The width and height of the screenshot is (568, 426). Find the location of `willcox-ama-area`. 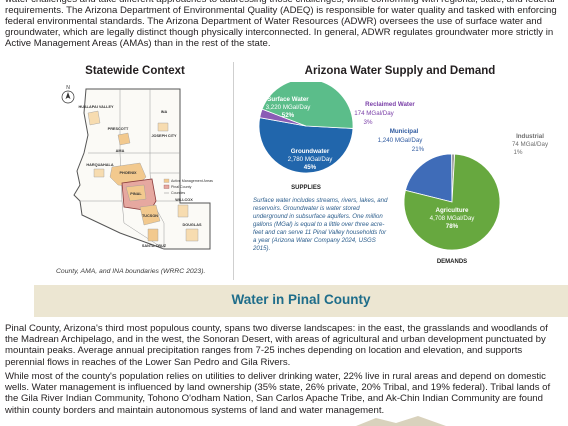

willcox-ama-area is located at coordinates (183, 211).